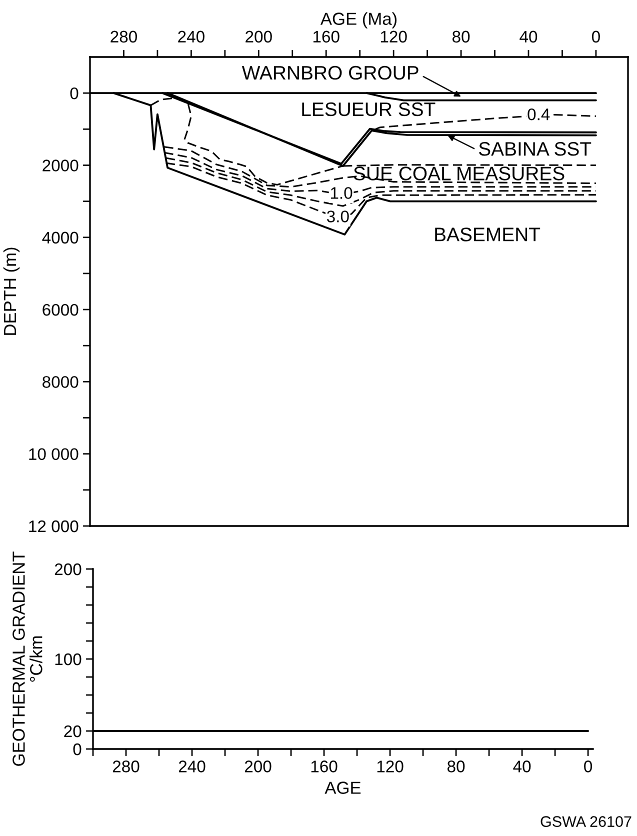 This screenshot has width=637, height=836. What do you see at coordinates (539, 114) in the screenshot?
I see `annotation: 0.4` at bounding box center [539, 114].